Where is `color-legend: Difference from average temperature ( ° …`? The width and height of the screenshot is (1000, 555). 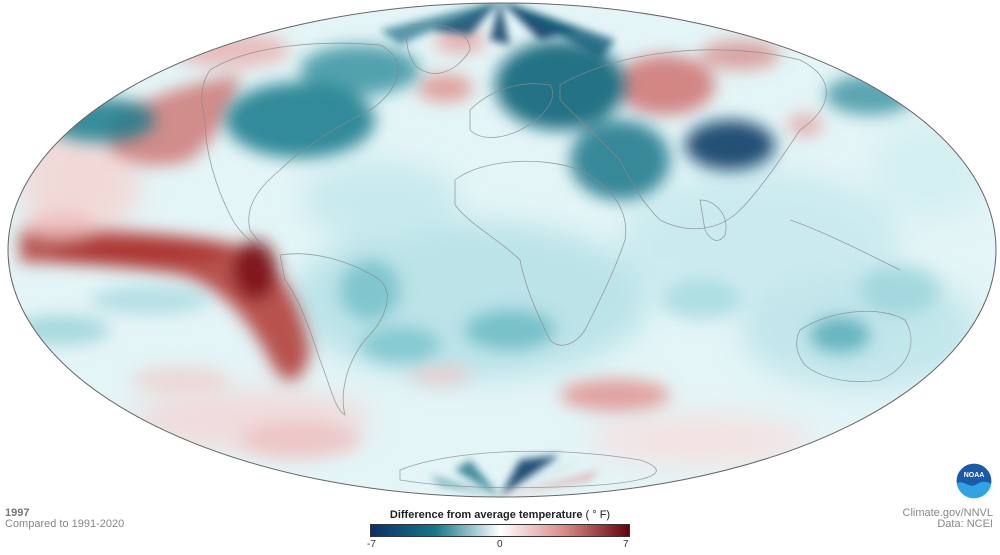
color-legend: Difference from average temperature ( ° … is located at coordinates (498, 531).